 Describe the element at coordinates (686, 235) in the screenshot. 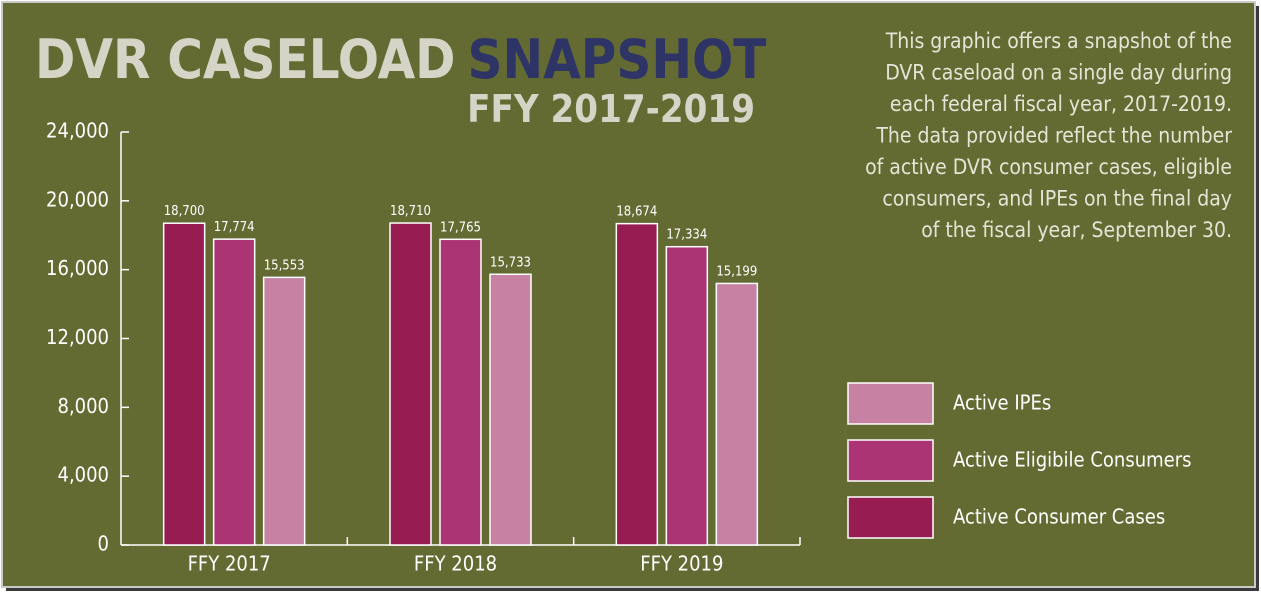

I see `value-label: 17,334` at that location.